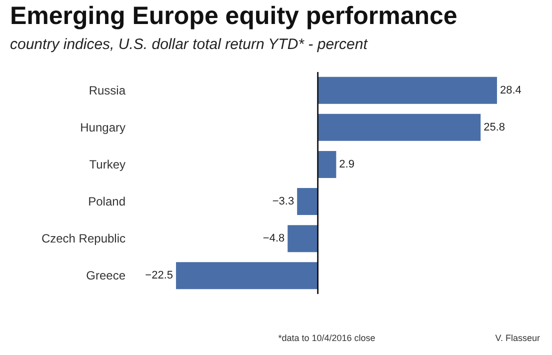 The image size is (552, 355). Describe the element at coordinates (159, 276) in the screenshot. I see `data-label: −22.5` at that location.